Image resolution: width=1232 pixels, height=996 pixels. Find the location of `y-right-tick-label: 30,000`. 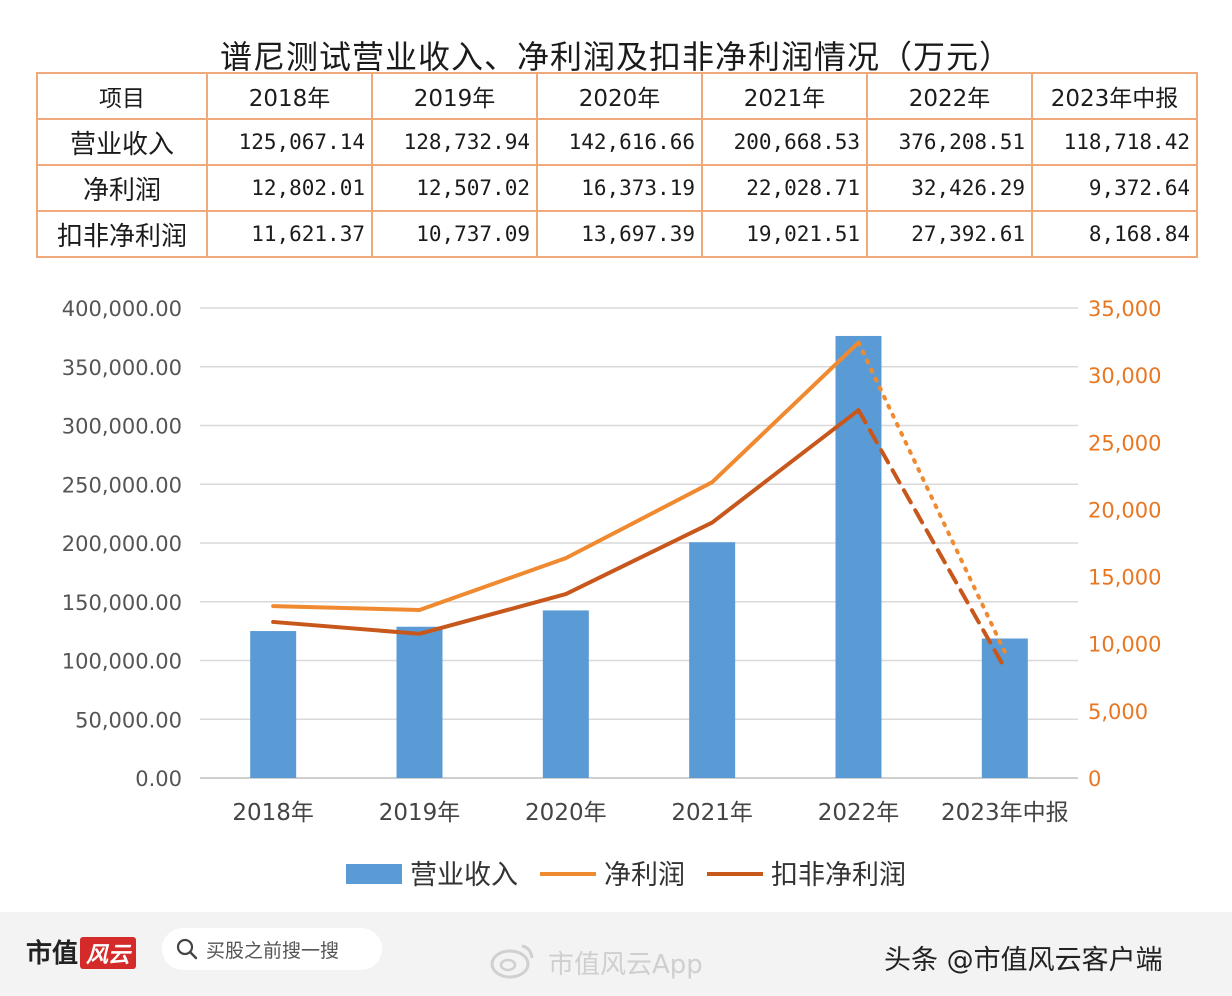

y-right-tick-label: 30,000 is located at coordinates (1124, 376).